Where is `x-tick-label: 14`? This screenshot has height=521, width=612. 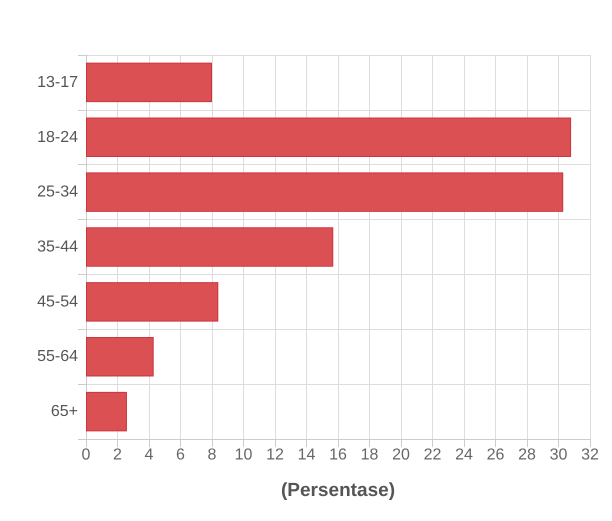
x-tick-label: 14 is located at coordinates (307, 455).